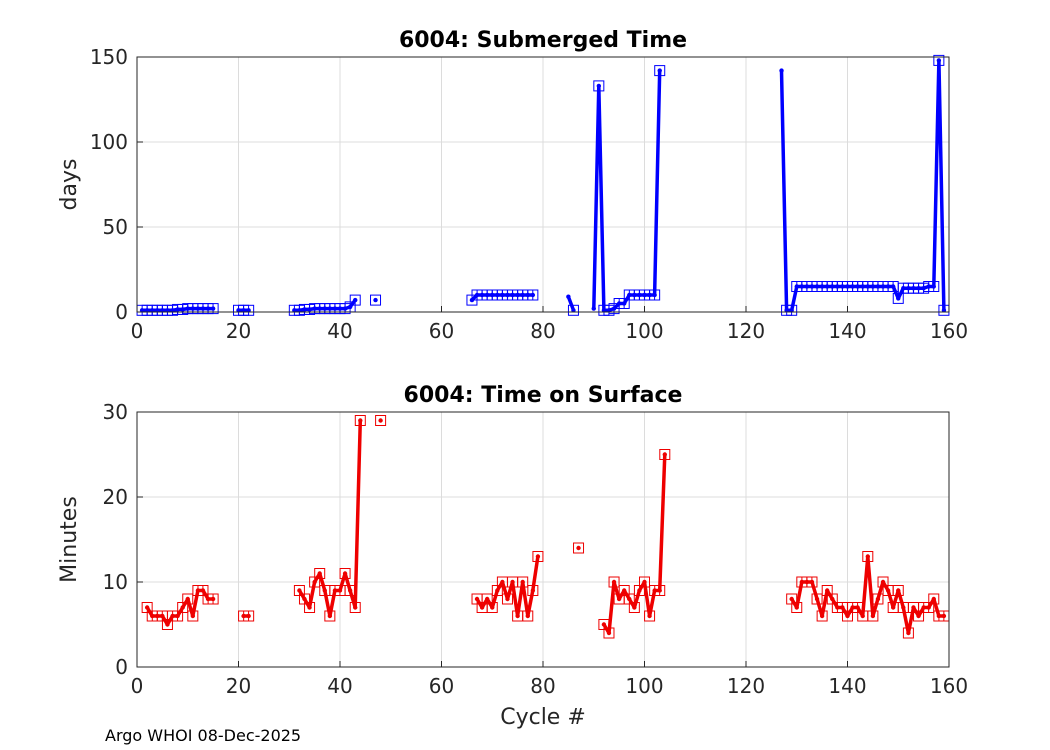 This screenshot has width=1050, height=750. I want to click on chart-title: 6004: Time on Surface, so click(543, 395).